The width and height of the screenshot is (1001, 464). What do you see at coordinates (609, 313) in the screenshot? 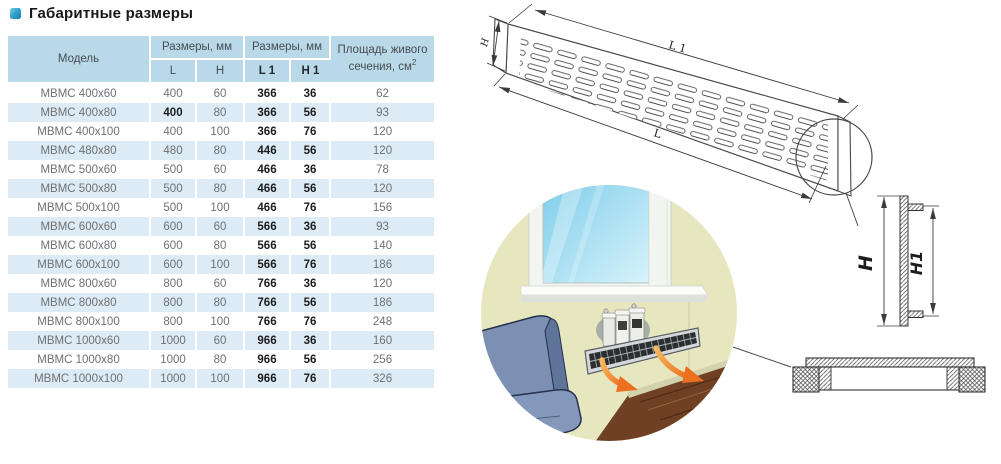
I see `installation-scene` at bounding box center [609, 313].